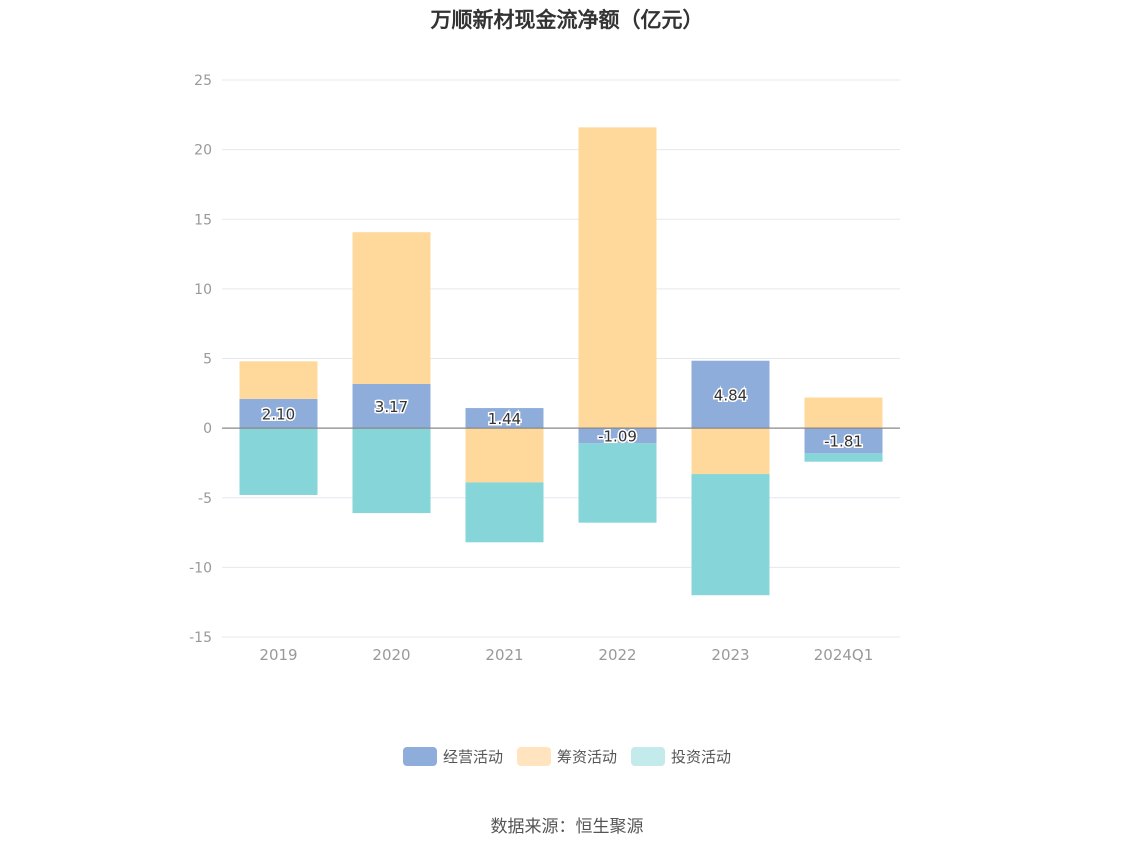 The image size is (1134, 849). I want to click on x-tick-label: 2024Q1, so click(844, 655).